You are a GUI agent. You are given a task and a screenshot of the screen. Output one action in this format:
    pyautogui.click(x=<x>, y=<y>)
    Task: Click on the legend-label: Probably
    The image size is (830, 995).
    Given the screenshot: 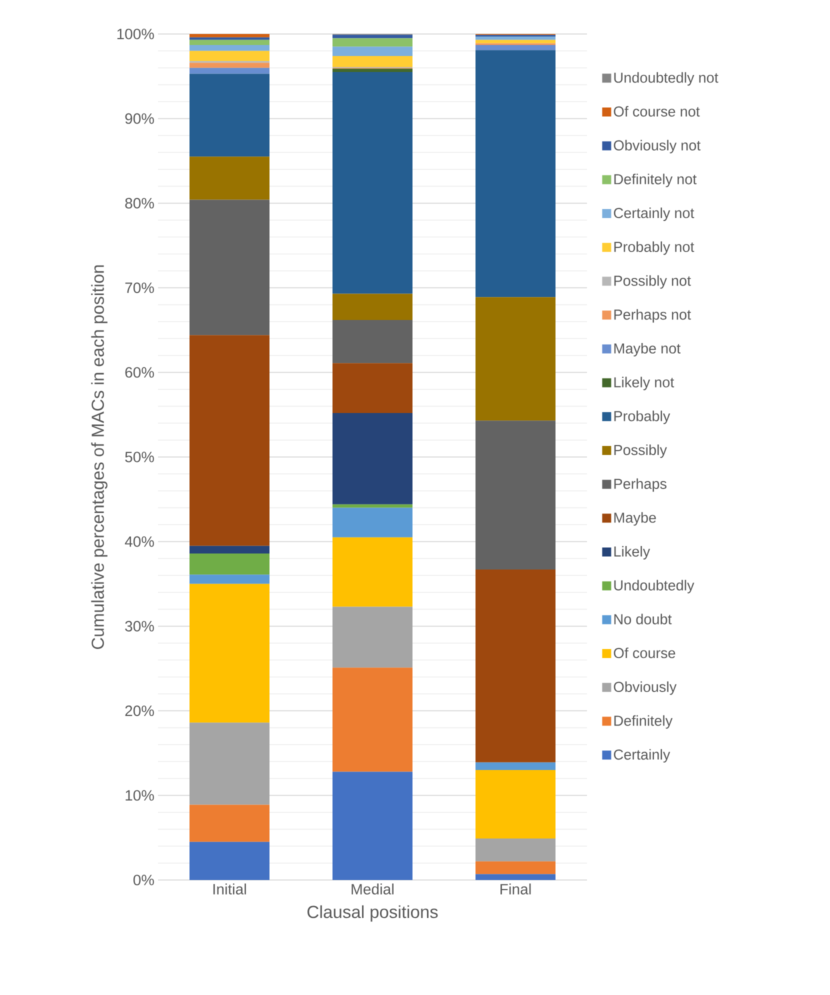 What is the action you would take?
    pyautogui.click(x=642, y=417)
    